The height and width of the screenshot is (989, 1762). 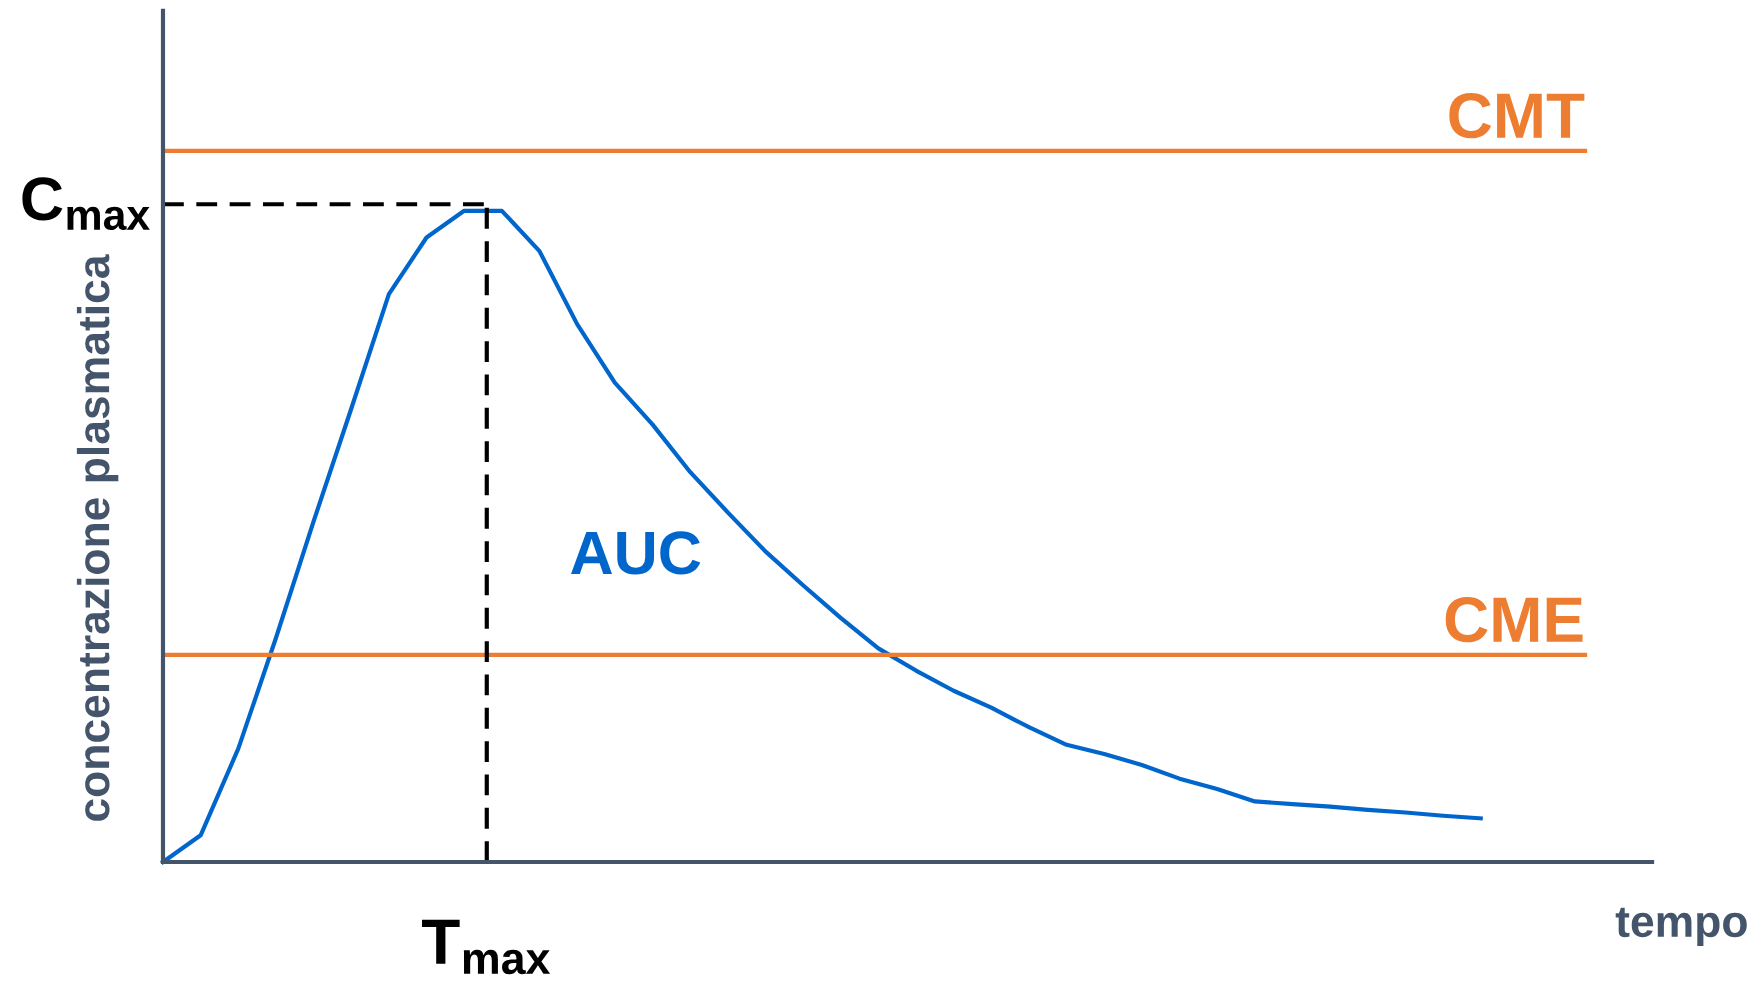 What do you see at coordinates (636, 553) in the screenshot?
I see `annotation: AUC` at bounding box center [636, 553].